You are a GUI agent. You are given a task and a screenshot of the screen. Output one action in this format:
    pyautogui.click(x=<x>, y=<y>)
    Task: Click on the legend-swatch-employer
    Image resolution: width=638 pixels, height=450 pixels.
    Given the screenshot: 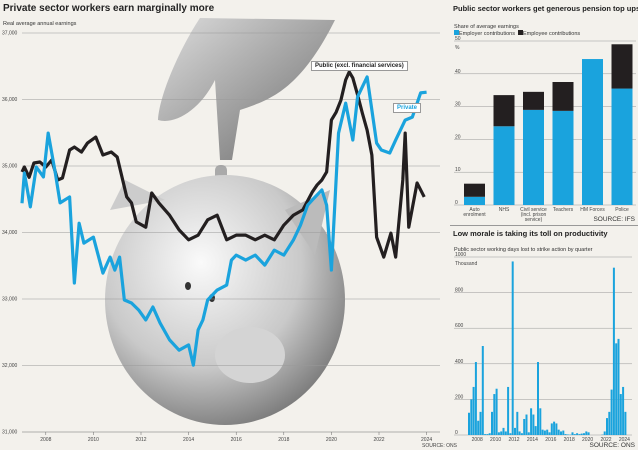 What is the action you would take?
    pyautogui.click(x=456, y=32)
    